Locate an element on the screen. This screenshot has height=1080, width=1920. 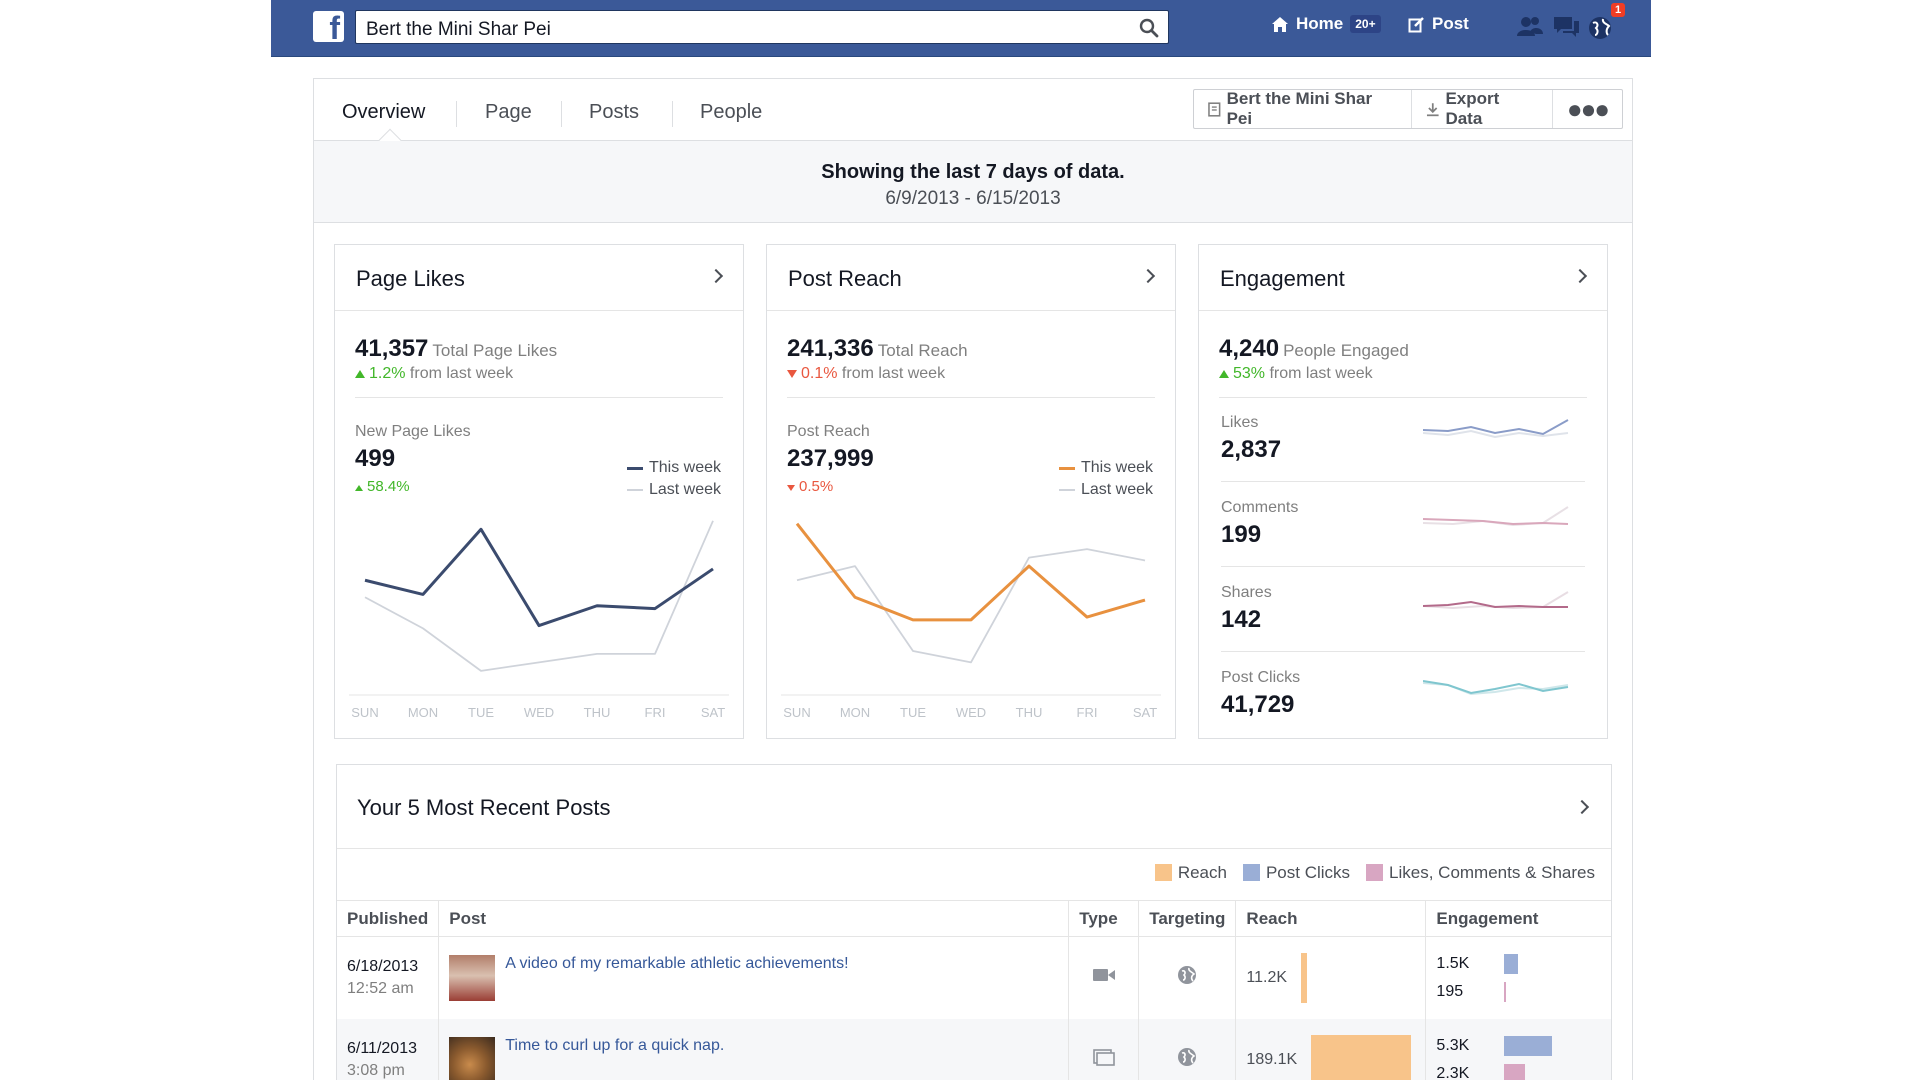
tab-people: People is located at coordinates (731, 112).